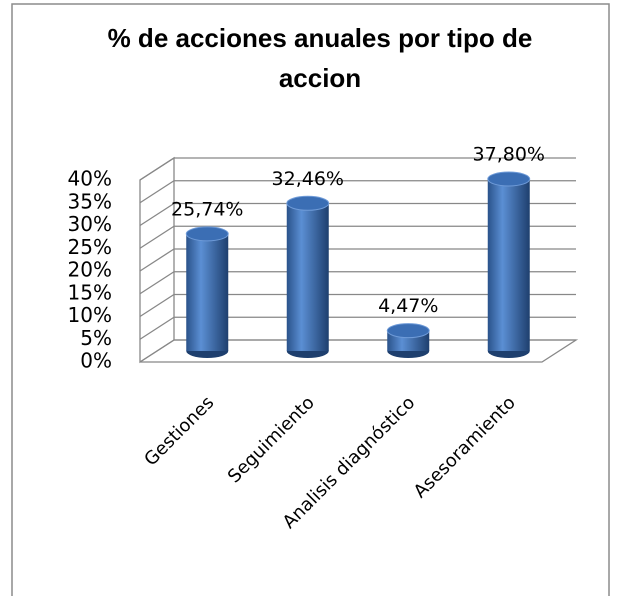 This screenshot has height=596, width=620. Describe the element at coordinates (308, 179) in the screenshot. I see `value-label: 32,46%` at that location.